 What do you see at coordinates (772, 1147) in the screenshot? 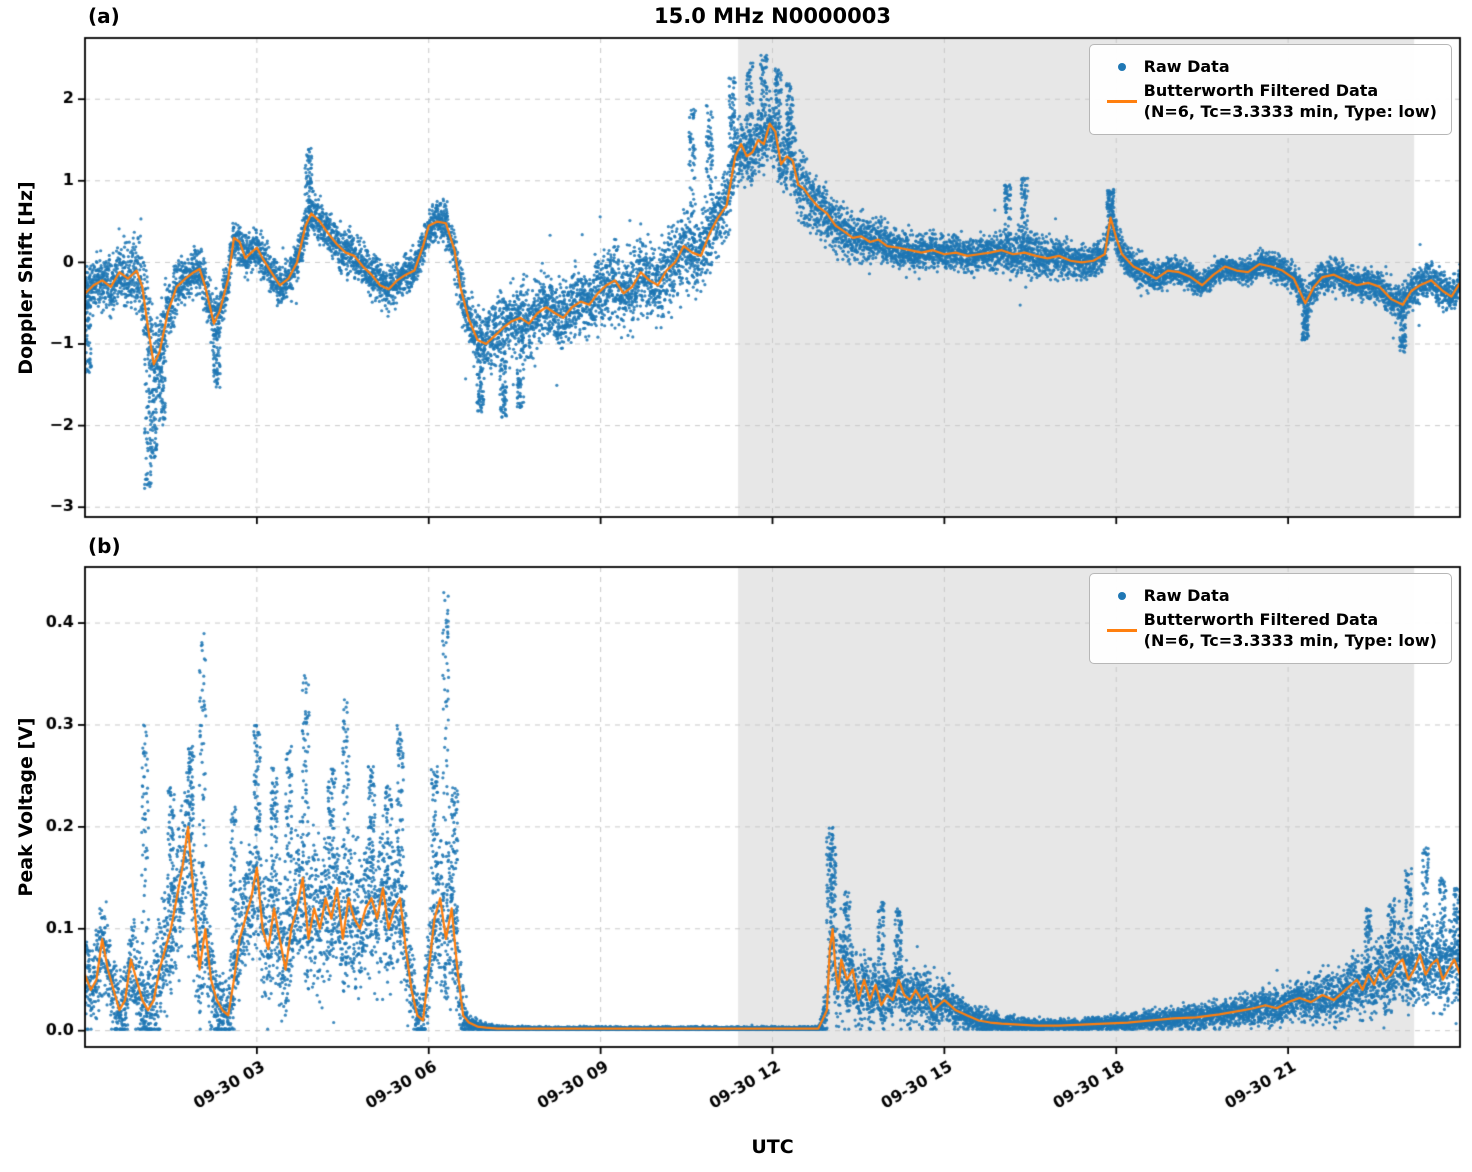
I see `x-axis-label: UTC` at bounding box center [772, 1147].